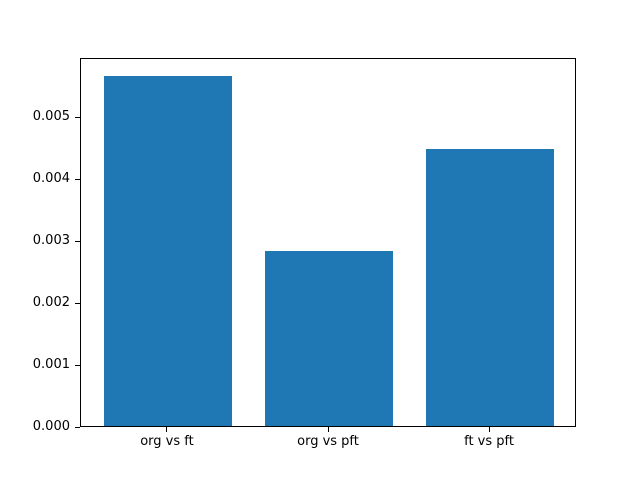  Describe the element at coordinates (328, 441) in the screenshot. I see `x-tick-label: org vs pft` at that location.